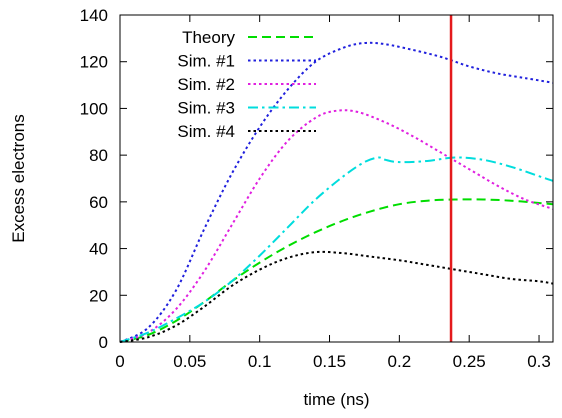  I want to click on y-tick-label: 20, so click(98, 295).